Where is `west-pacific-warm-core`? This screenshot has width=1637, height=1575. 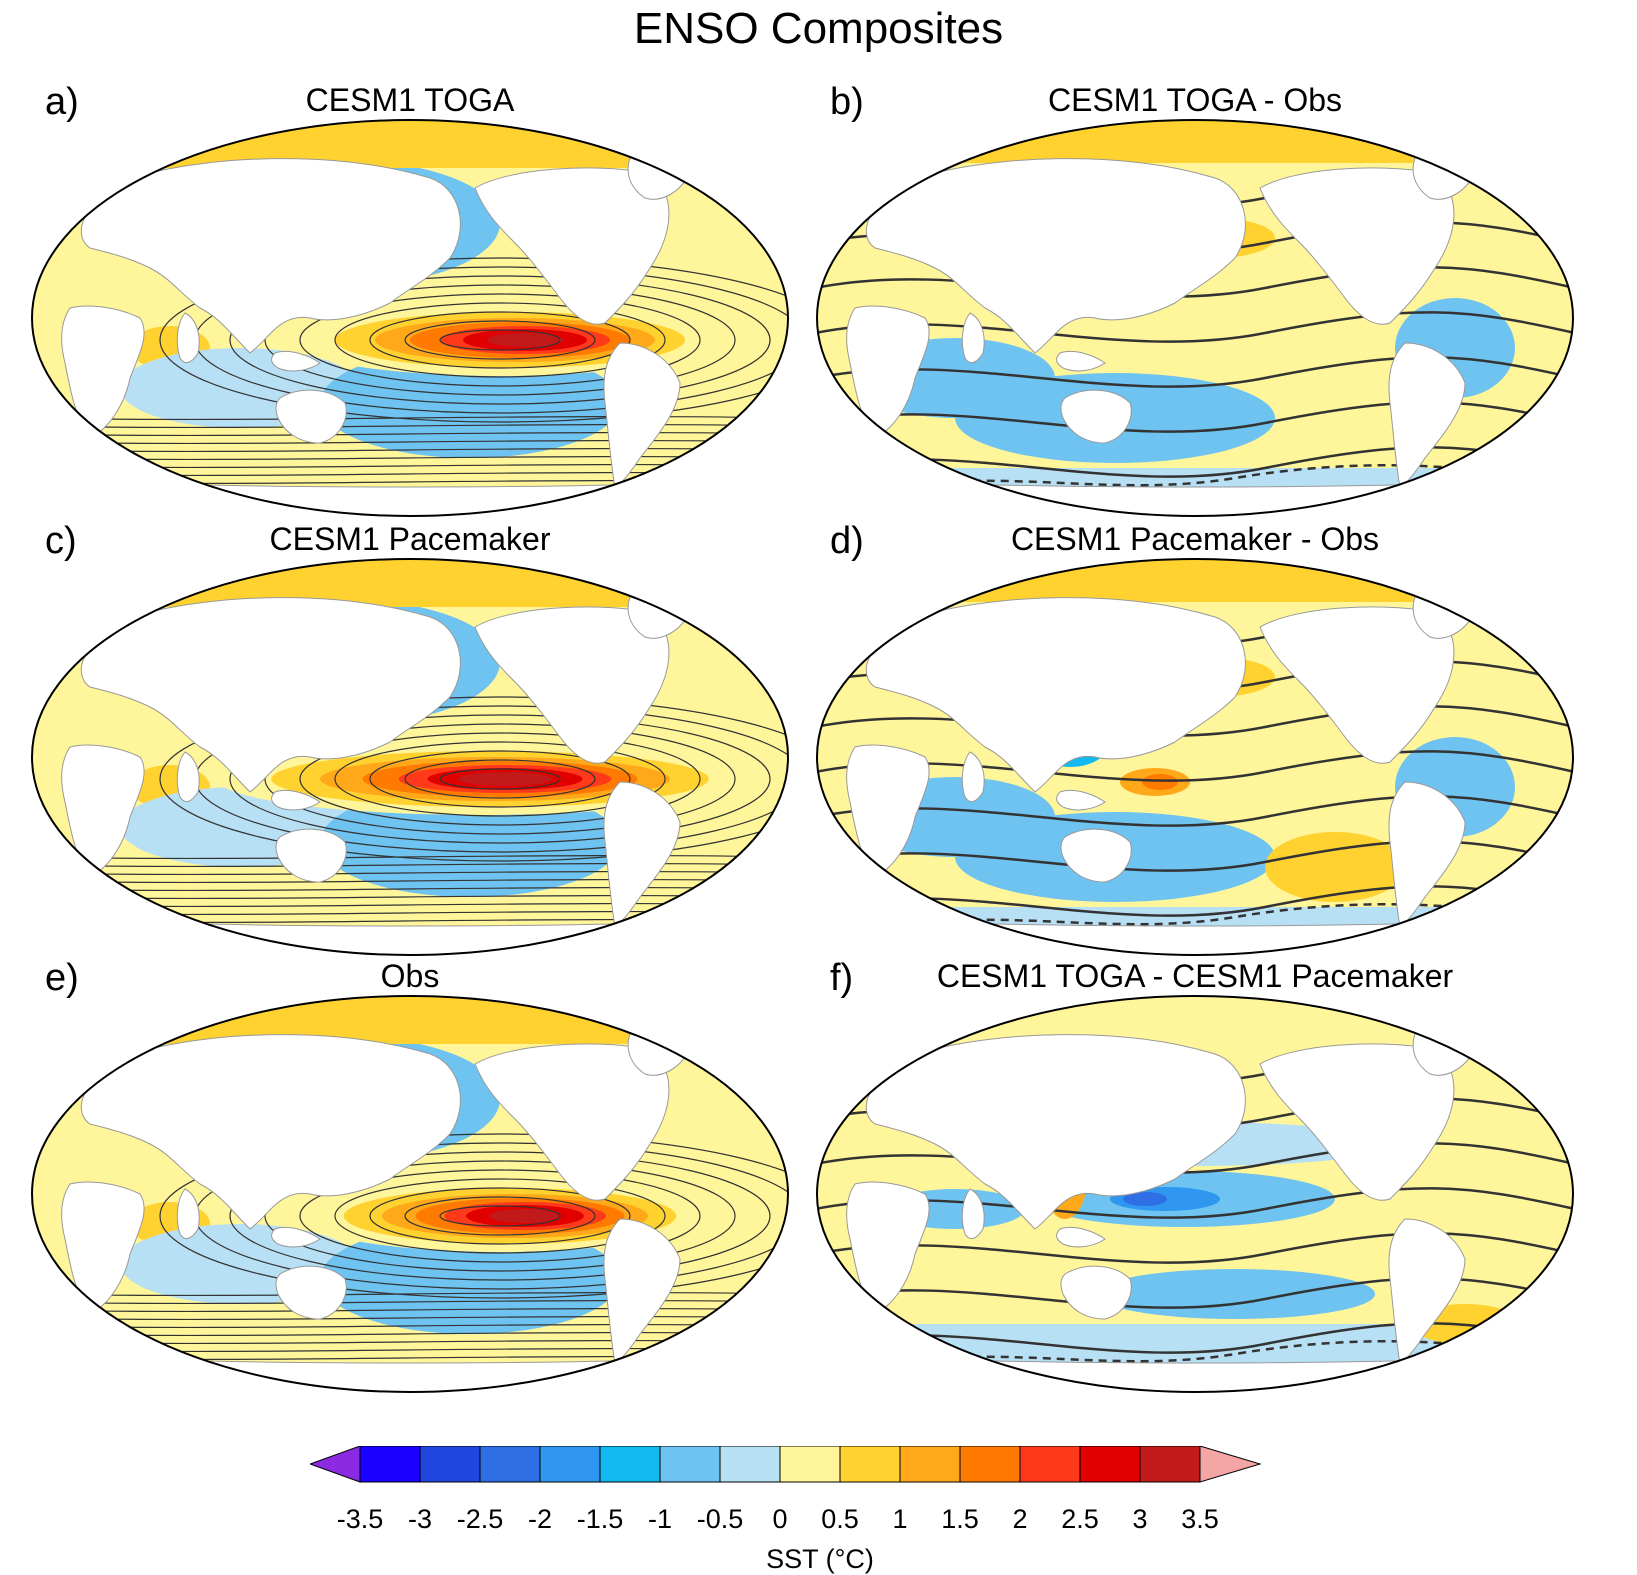 west-pacific-warm-core is located at coordinates (1160, 782).